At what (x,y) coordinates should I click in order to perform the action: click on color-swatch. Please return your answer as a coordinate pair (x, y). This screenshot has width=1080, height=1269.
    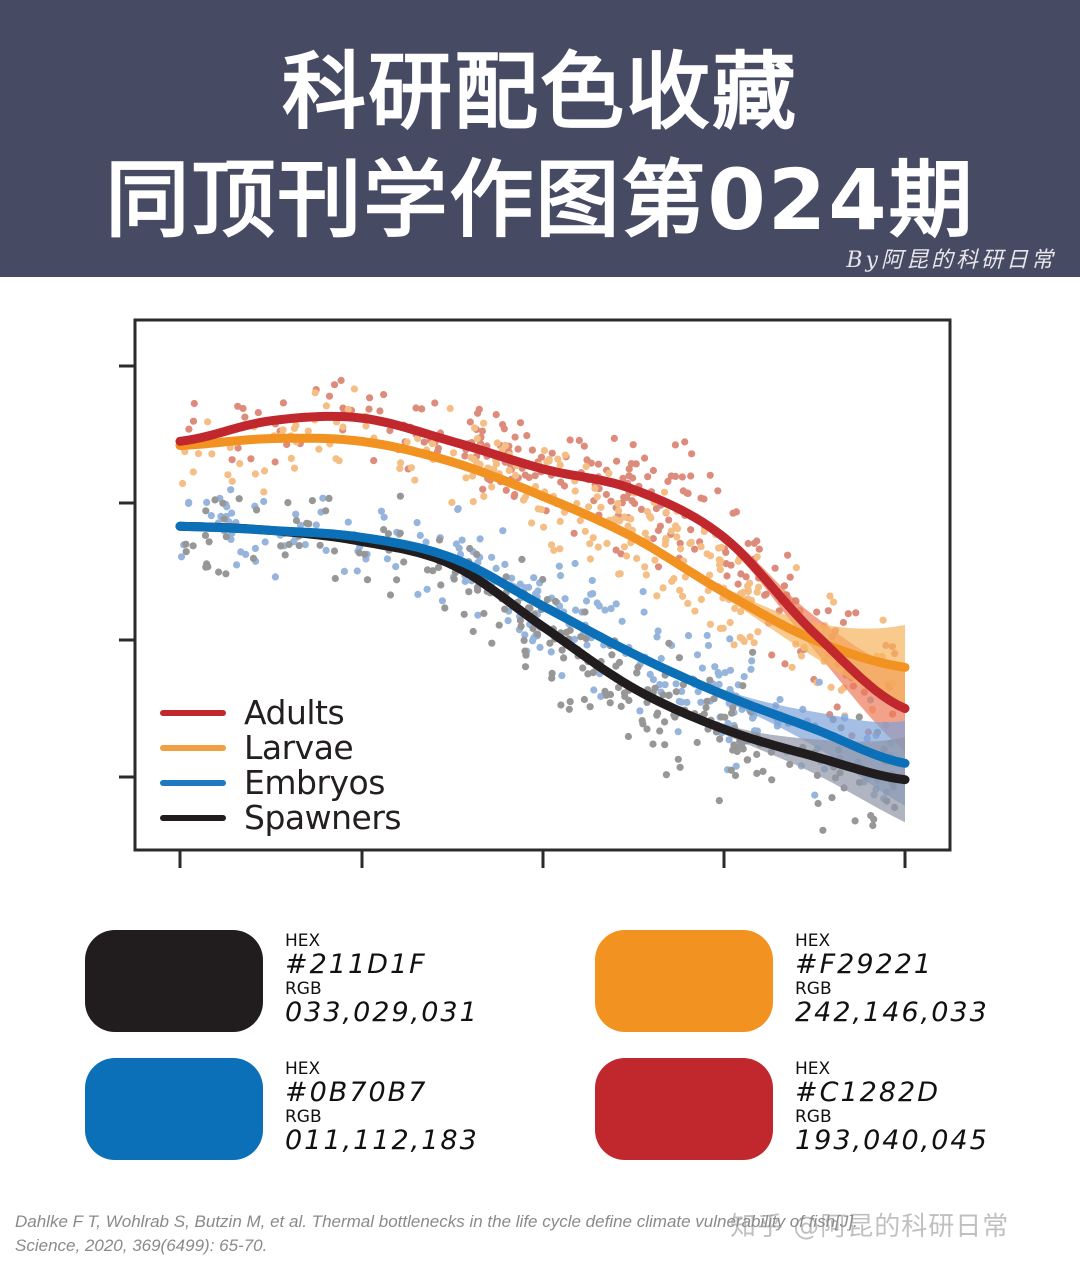
    Looking at the image, I should click on (684, 1109).